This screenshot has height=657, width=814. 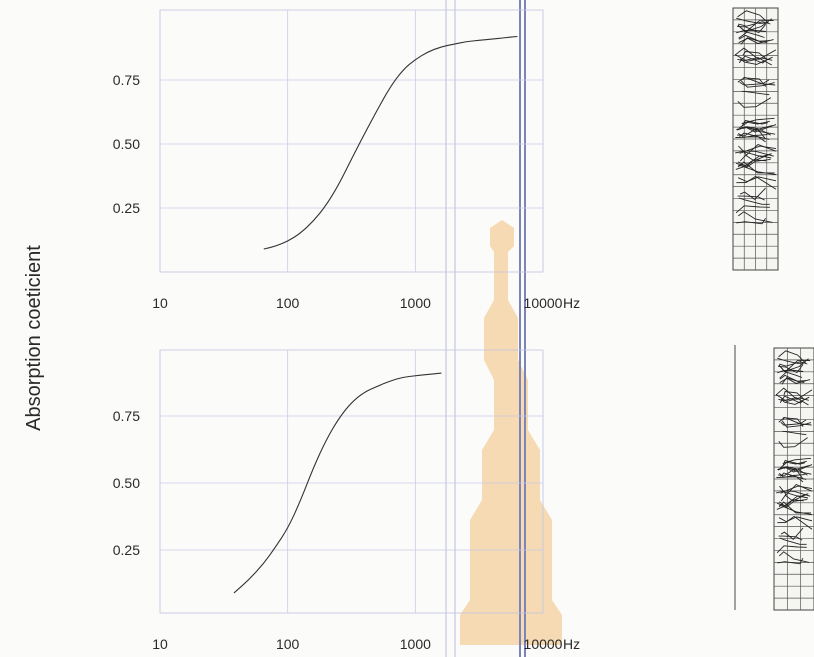 I want to click on bottom-sample-illustration, so click(x=793, y=479).